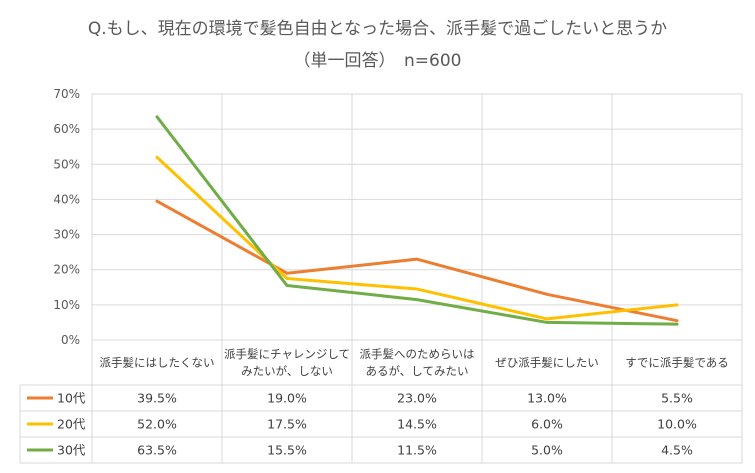 Image resolution: width=755 pixels, height=473 pixels. I want to click on table-cell-value: 13.0%, so click(547, 398).